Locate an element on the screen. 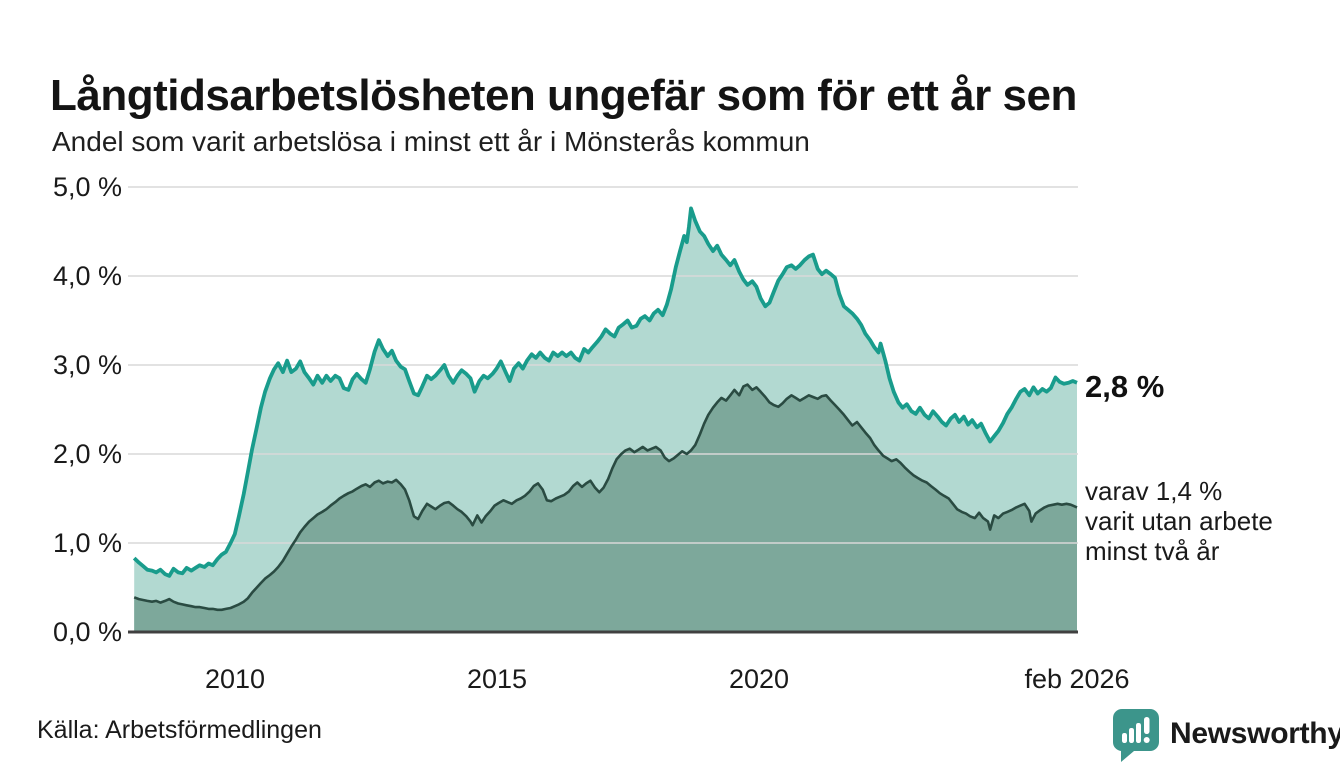  x-tick-label: 2015 is located at coordinates (497, 679).